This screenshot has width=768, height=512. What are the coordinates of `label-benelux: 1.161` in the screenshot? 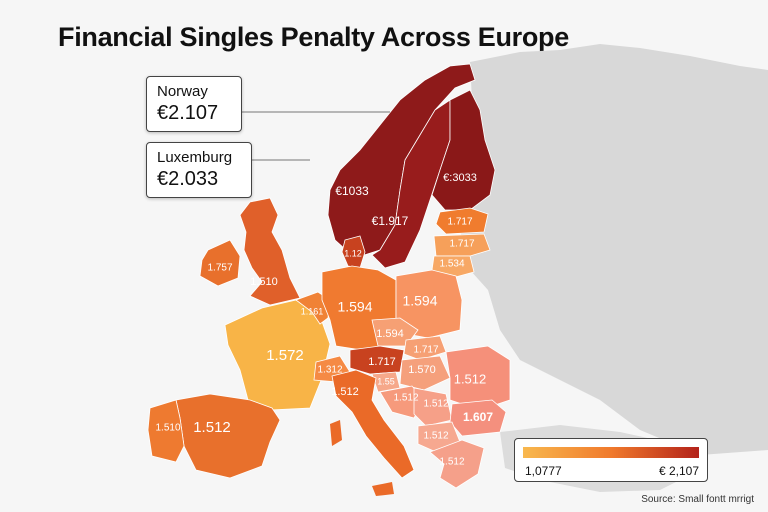 It's located at (312, 311).